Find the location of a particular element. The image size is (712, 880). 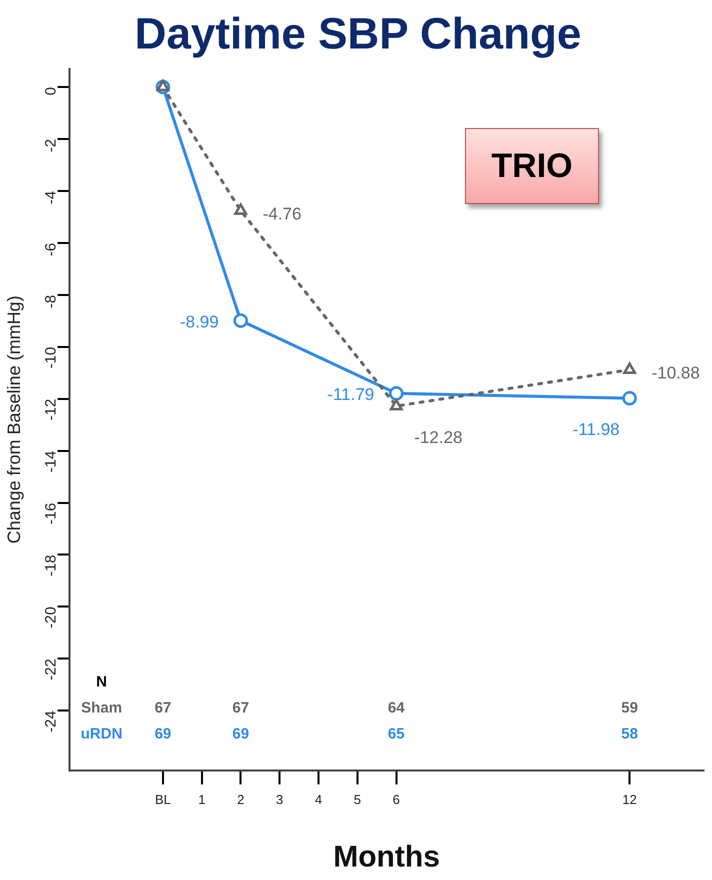

annotation: 59 is located at coordinates (629, 708).